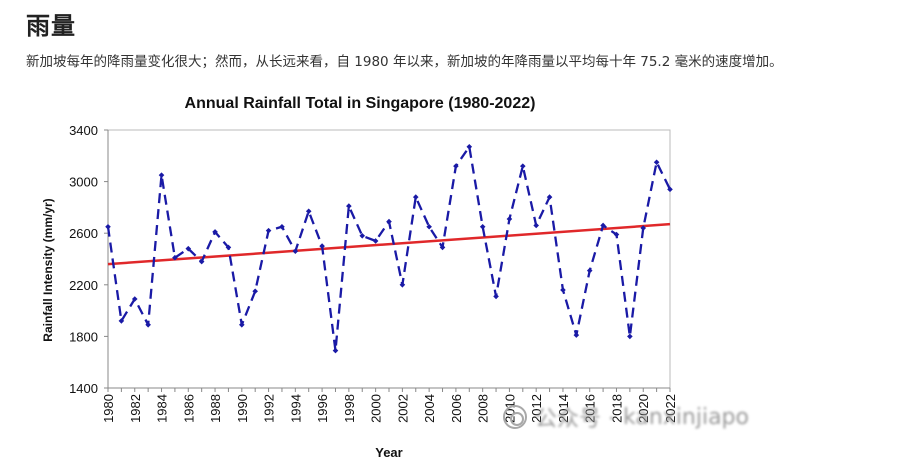 This screenshot has height=465, width=900. I want to click on y-tick-label: 1800, so click(83, 336).